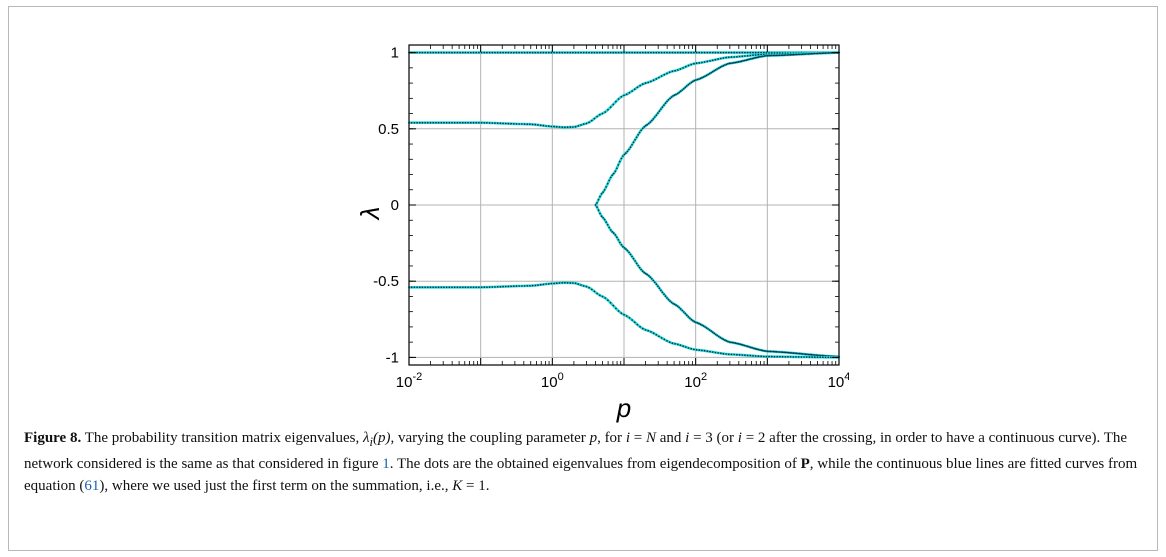 The width and height of the screenshot is (1166, 557). Describe the element at coordinates (409, 381) in the screenshot. I see `x-tick-label: 10-2` at that location.